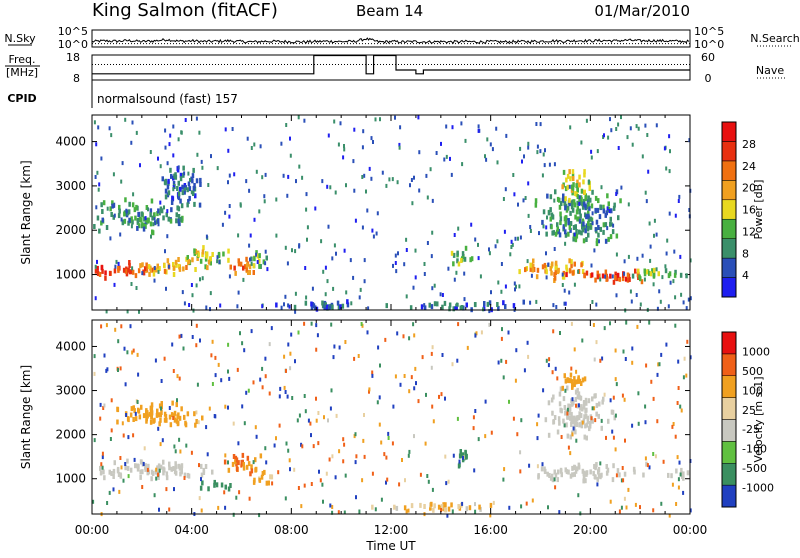 Image resolution: width=800 pixels, height=558 pixels. I want to click on velocity-colorbar-swatch, so click(729, 474).